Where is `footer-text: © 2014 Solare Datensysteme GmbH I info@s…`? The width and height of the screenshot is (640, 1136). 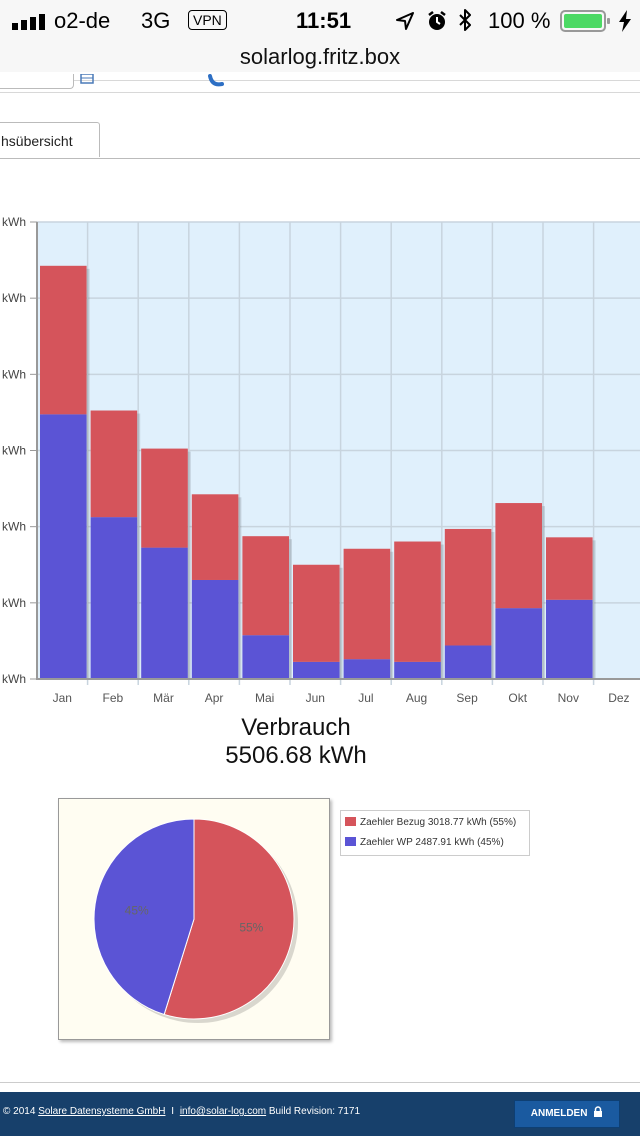
footer-text: © 2014 Solare Datensysteme GmbH I info@s… is located at coordinates (181, 1111).